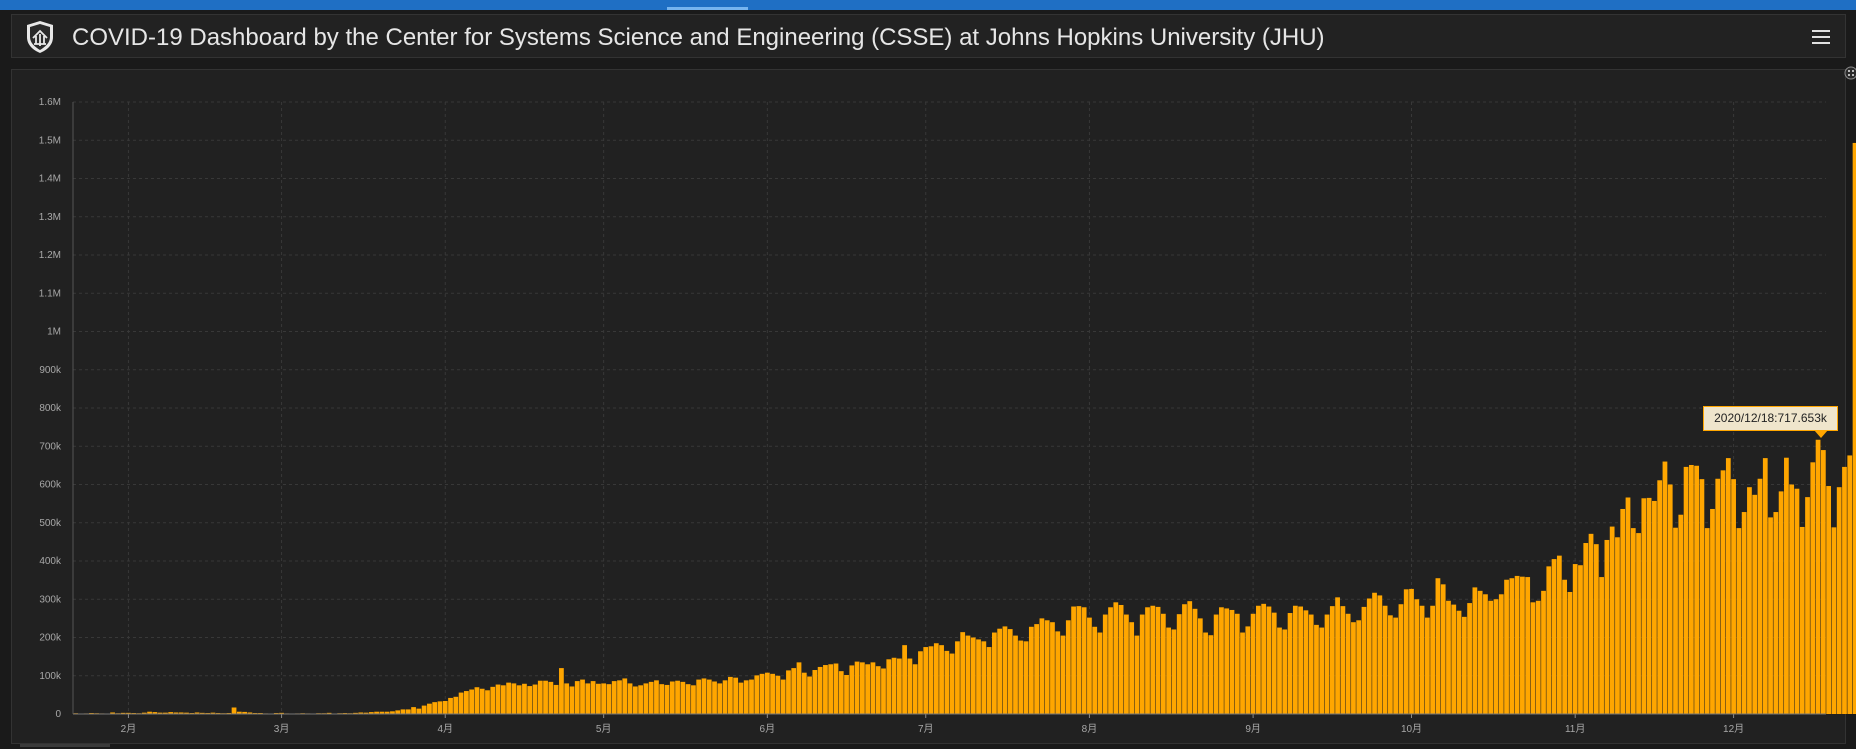 Image resolution: width=1856 pixels, height=749 pixels. I want to click on hamburger-menu-icon, so click(1821, 37).